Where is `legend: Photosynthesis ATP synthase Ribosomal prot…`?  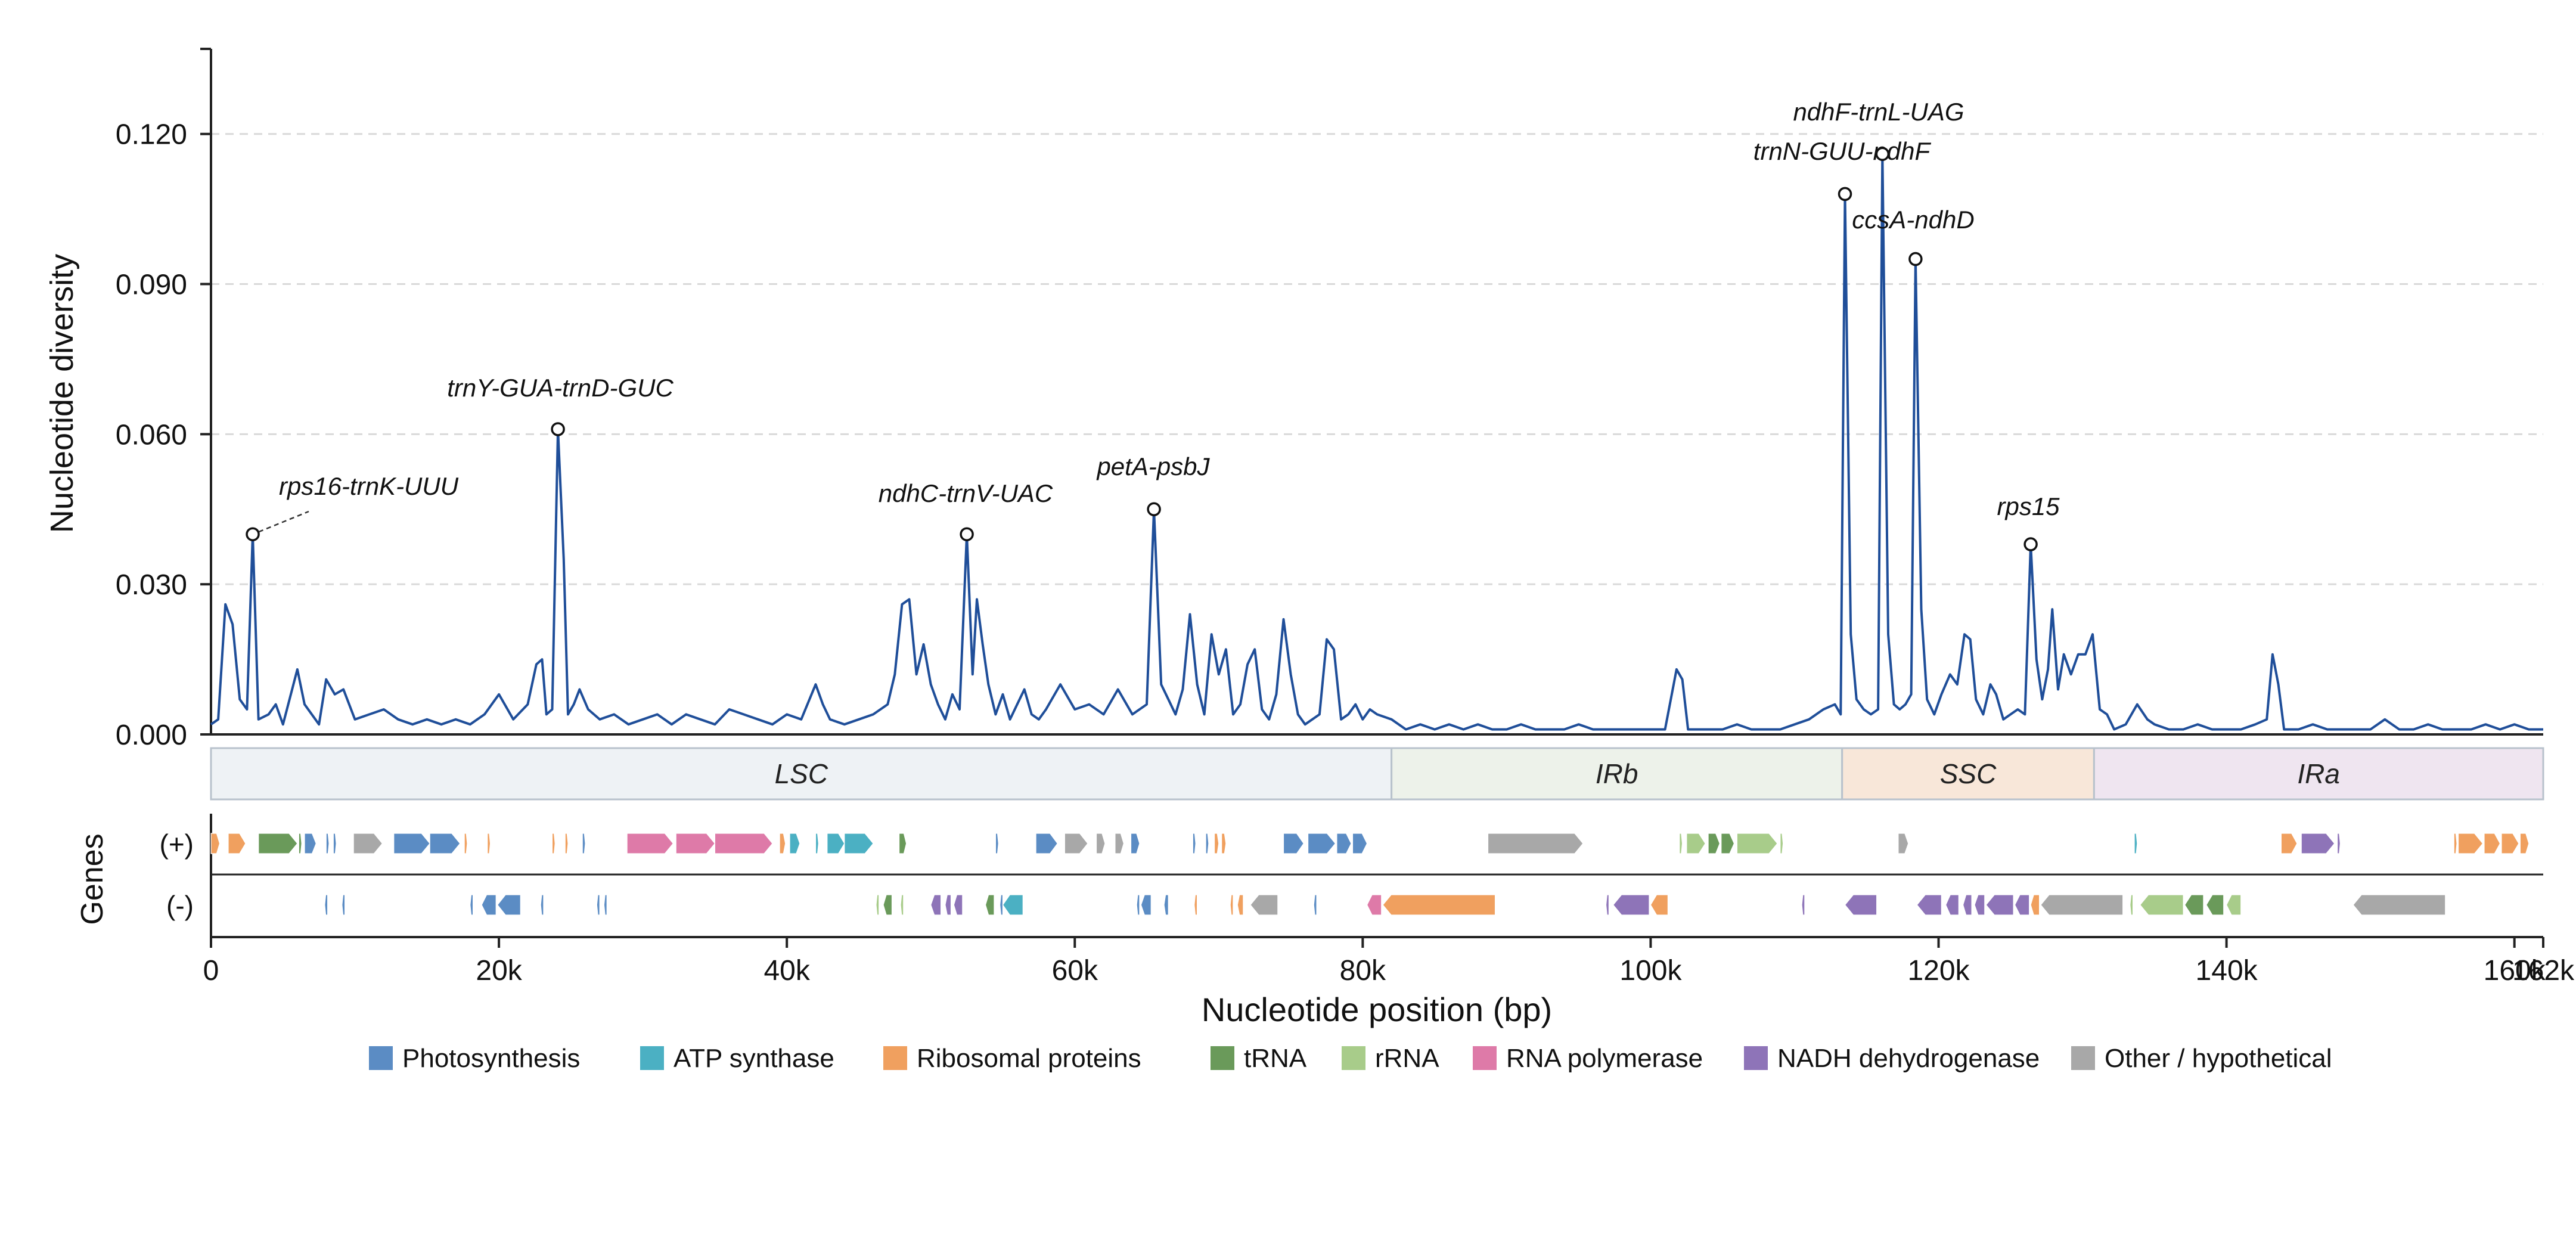 legend: Photosynthesis ATP synthase Ribosomal prot… is located at coordinates (1351, 1058).